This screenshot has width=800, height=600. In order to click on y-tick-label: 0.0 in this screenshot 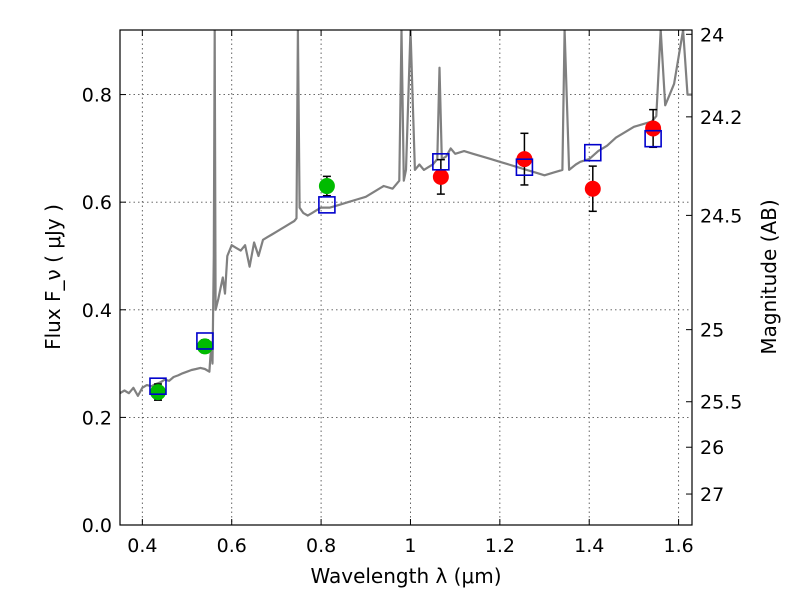, I will do `click(97, 526)`.